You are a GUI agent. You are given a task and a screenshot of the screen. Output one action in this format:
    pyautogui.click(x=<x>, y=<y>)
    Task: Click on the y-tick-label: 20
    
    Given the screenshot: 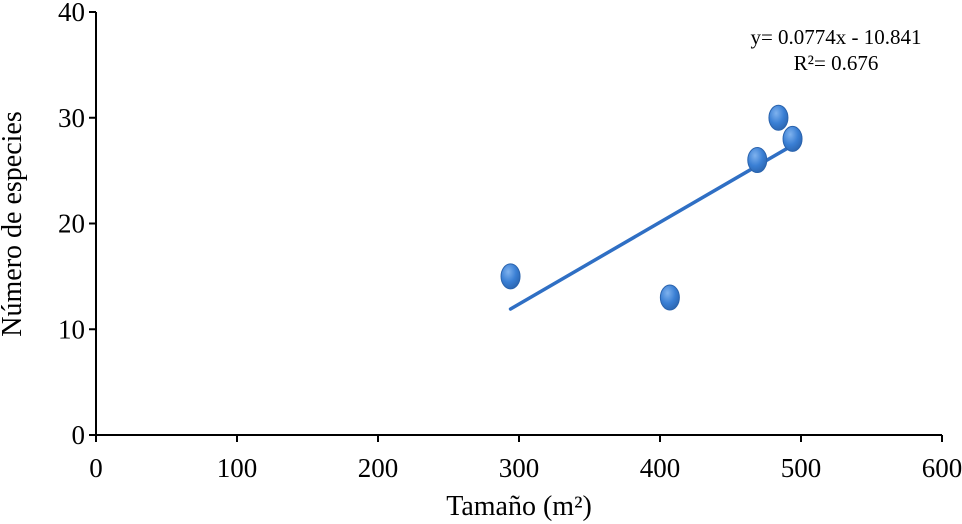 What is the action you would take?
    pyautogui.click(x=71, y=224)
    